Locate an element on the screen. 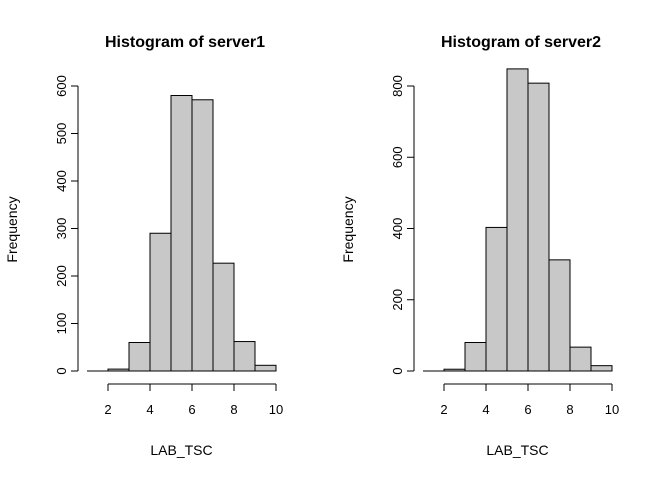 The height and width of the screenshot is (480, 672). y-tick-label: 300 is located at coordinates (61, 229).